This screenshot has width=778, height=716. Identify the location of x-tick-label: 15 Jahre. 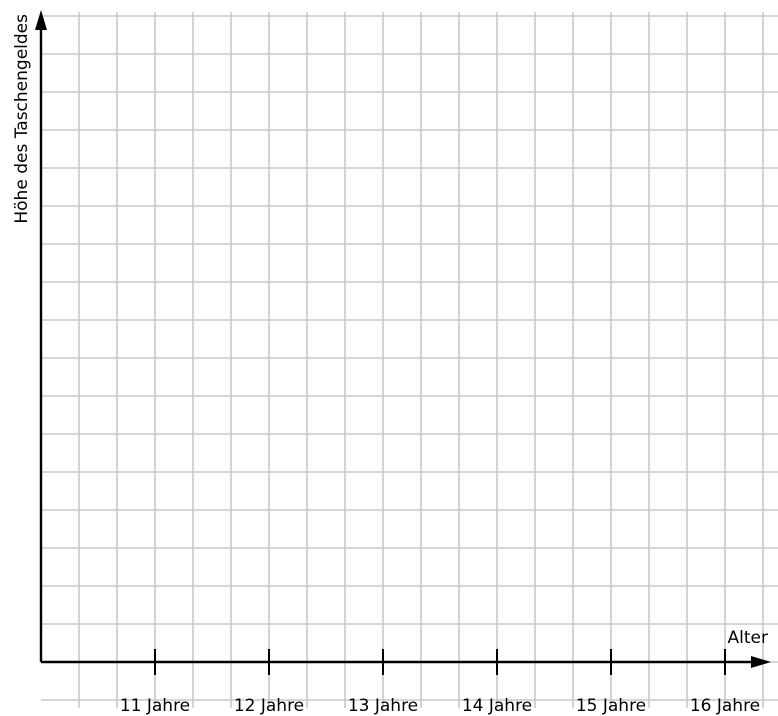
(611, 706).